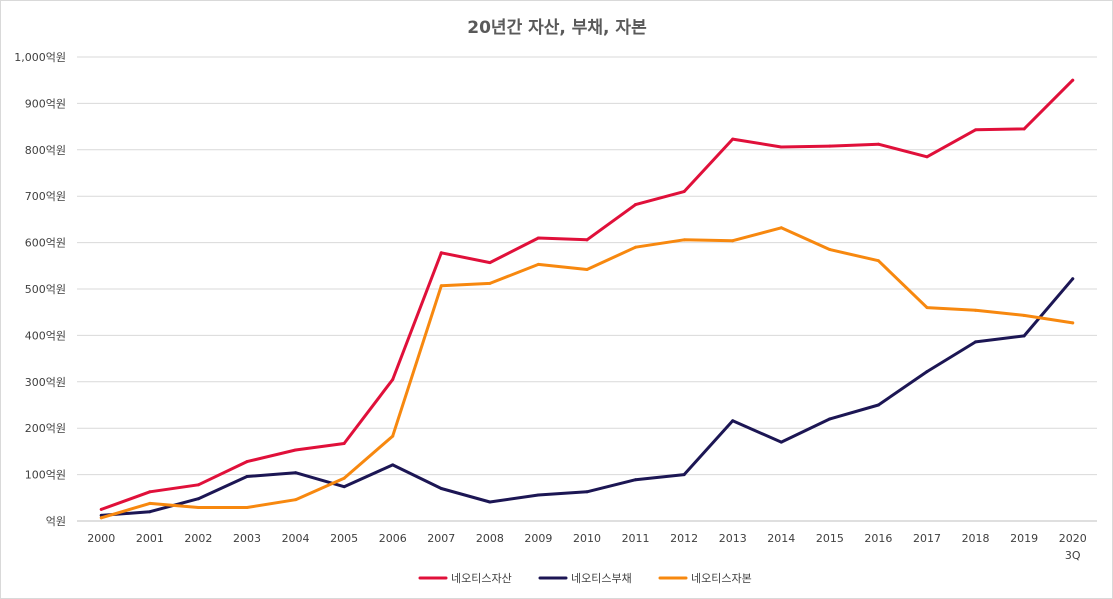 This screenshot has height=599, width=1113. What do you see at coordinates (538, 538) in the screenshot?
I see `x-tick-label: 2009` at bounding box center [538, 538].